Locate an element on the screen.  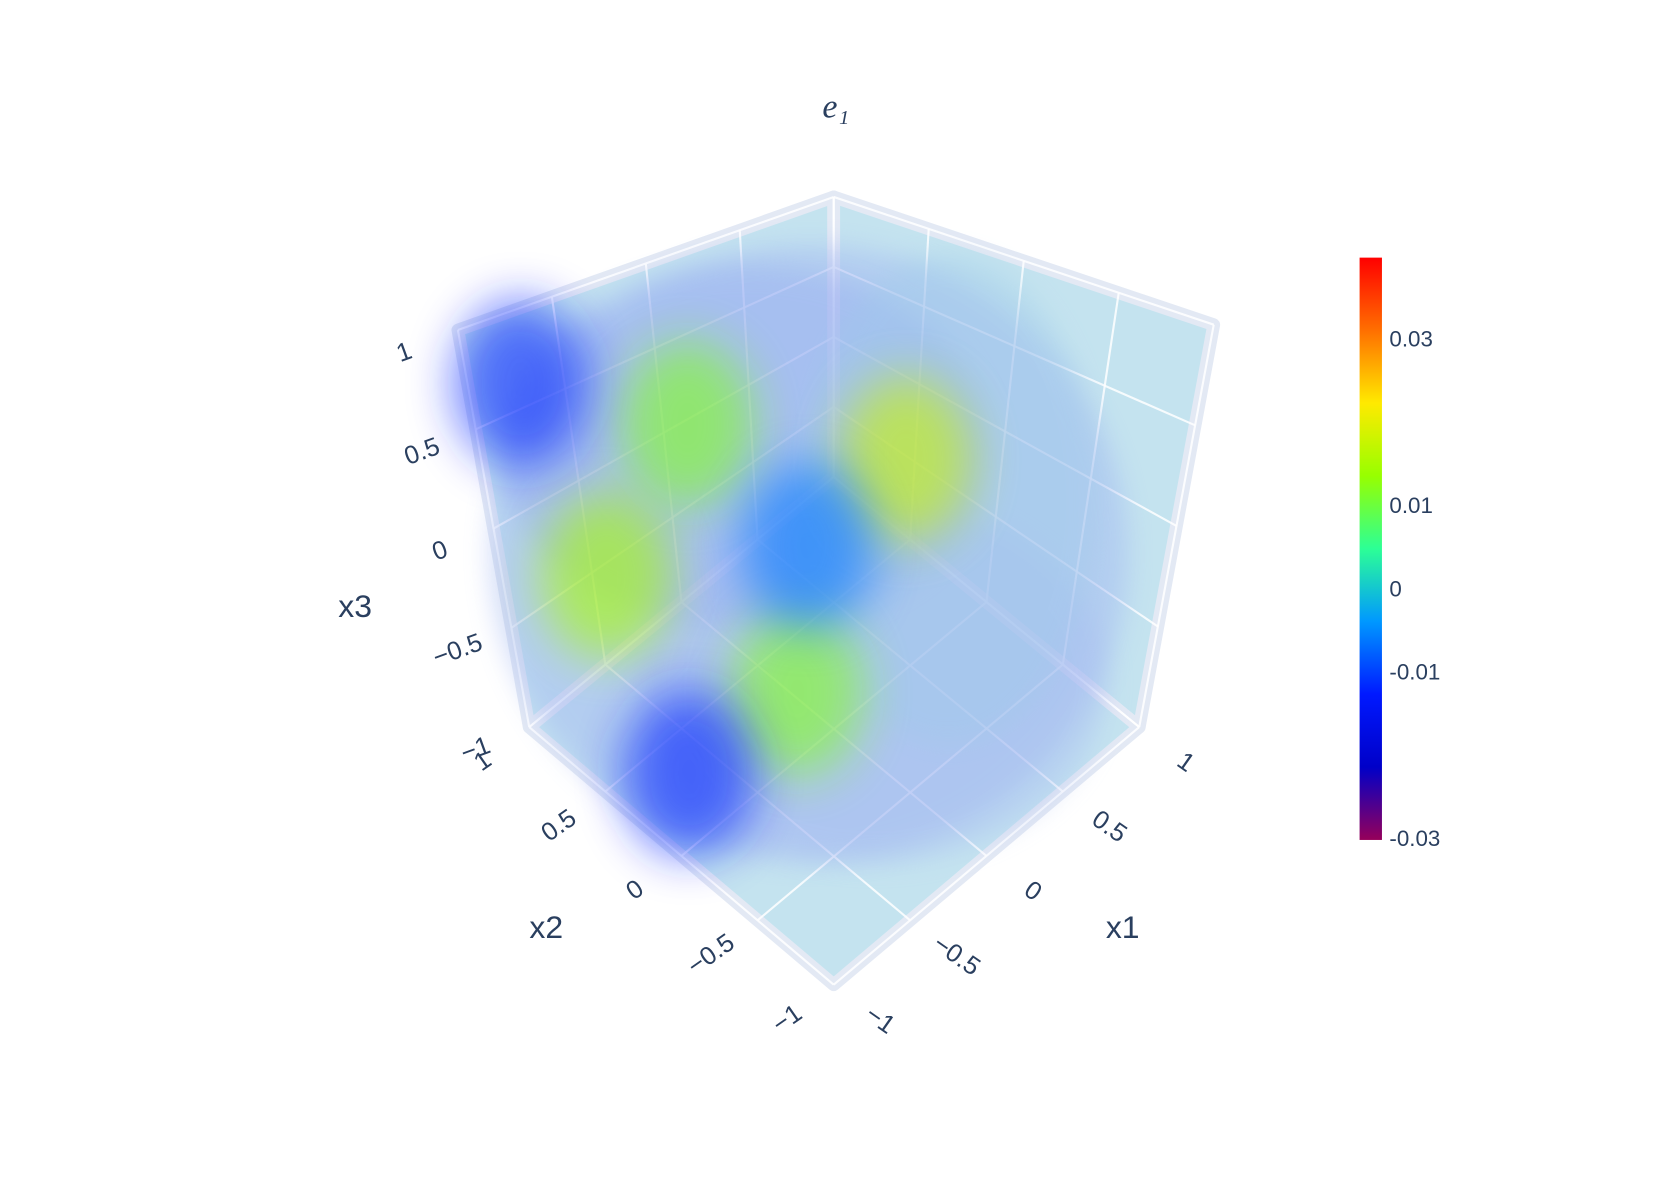
colorbar: -0.03 -0.01 0 0.01 0.03 is located at coordinates (1399, 554).